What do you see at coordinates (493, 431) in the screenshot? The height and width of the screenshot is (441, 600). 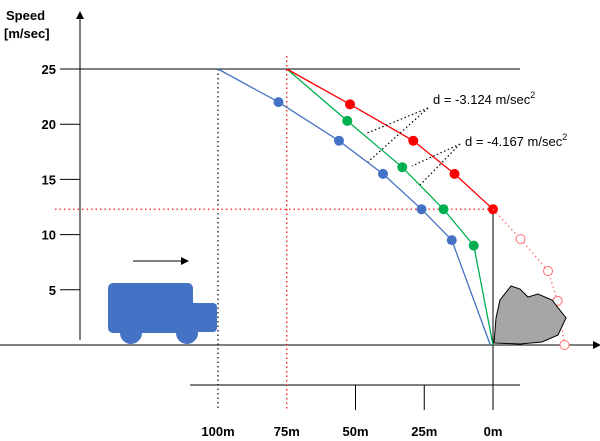 I see `x-tick-label: 0m` at bounding box center [493, 431].